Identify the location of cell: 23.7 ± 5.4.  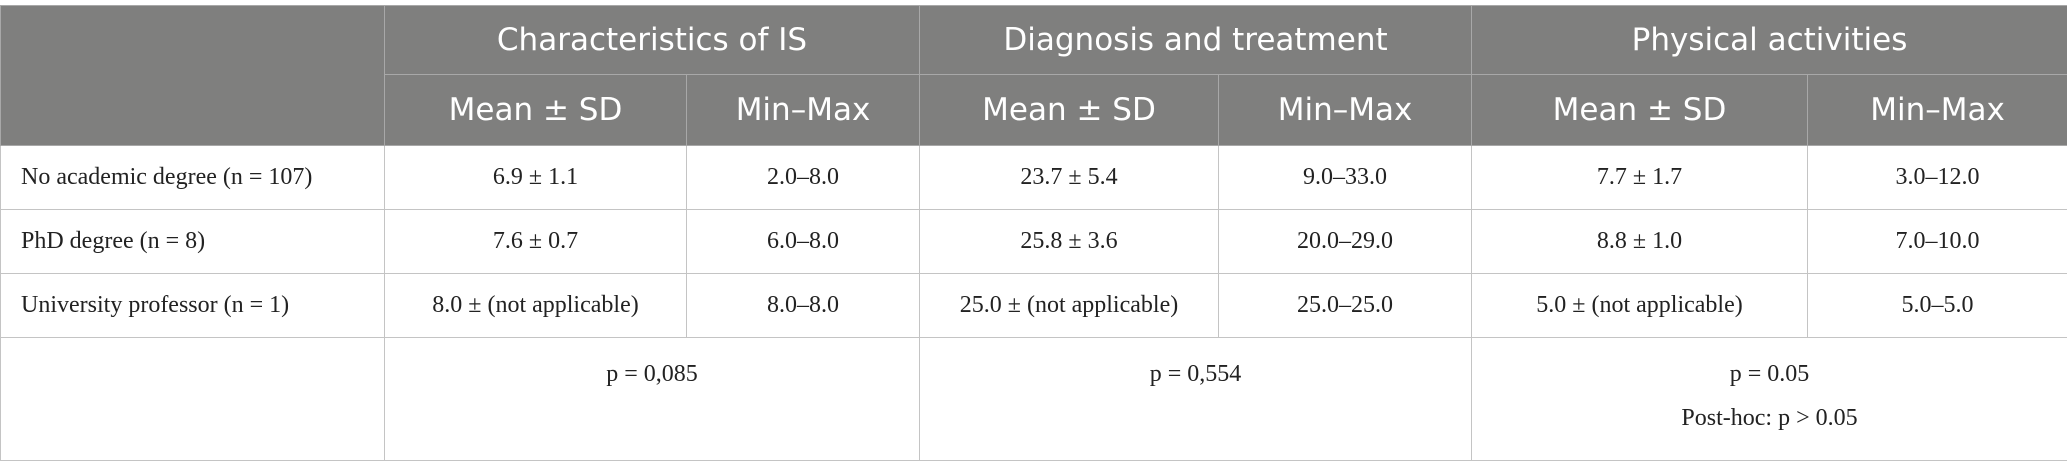
(1069, 178).